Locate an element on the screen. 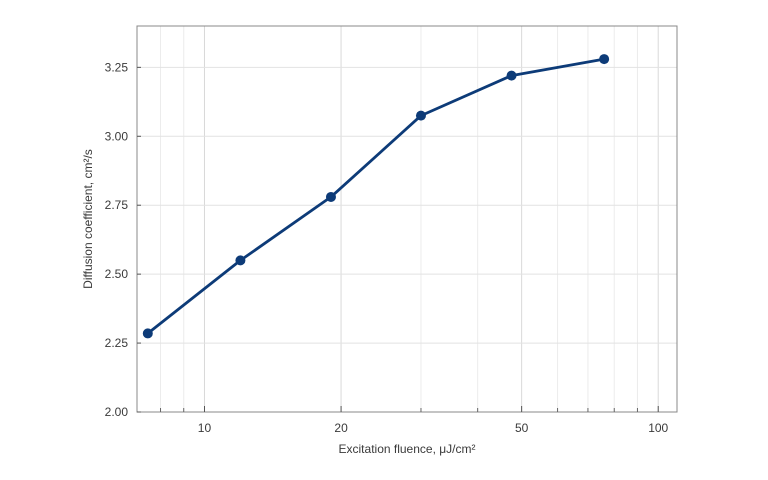 The width and height of the screenshot is (768, 480). y-tick-label: 2.50 is located at coordinates (117, 274).